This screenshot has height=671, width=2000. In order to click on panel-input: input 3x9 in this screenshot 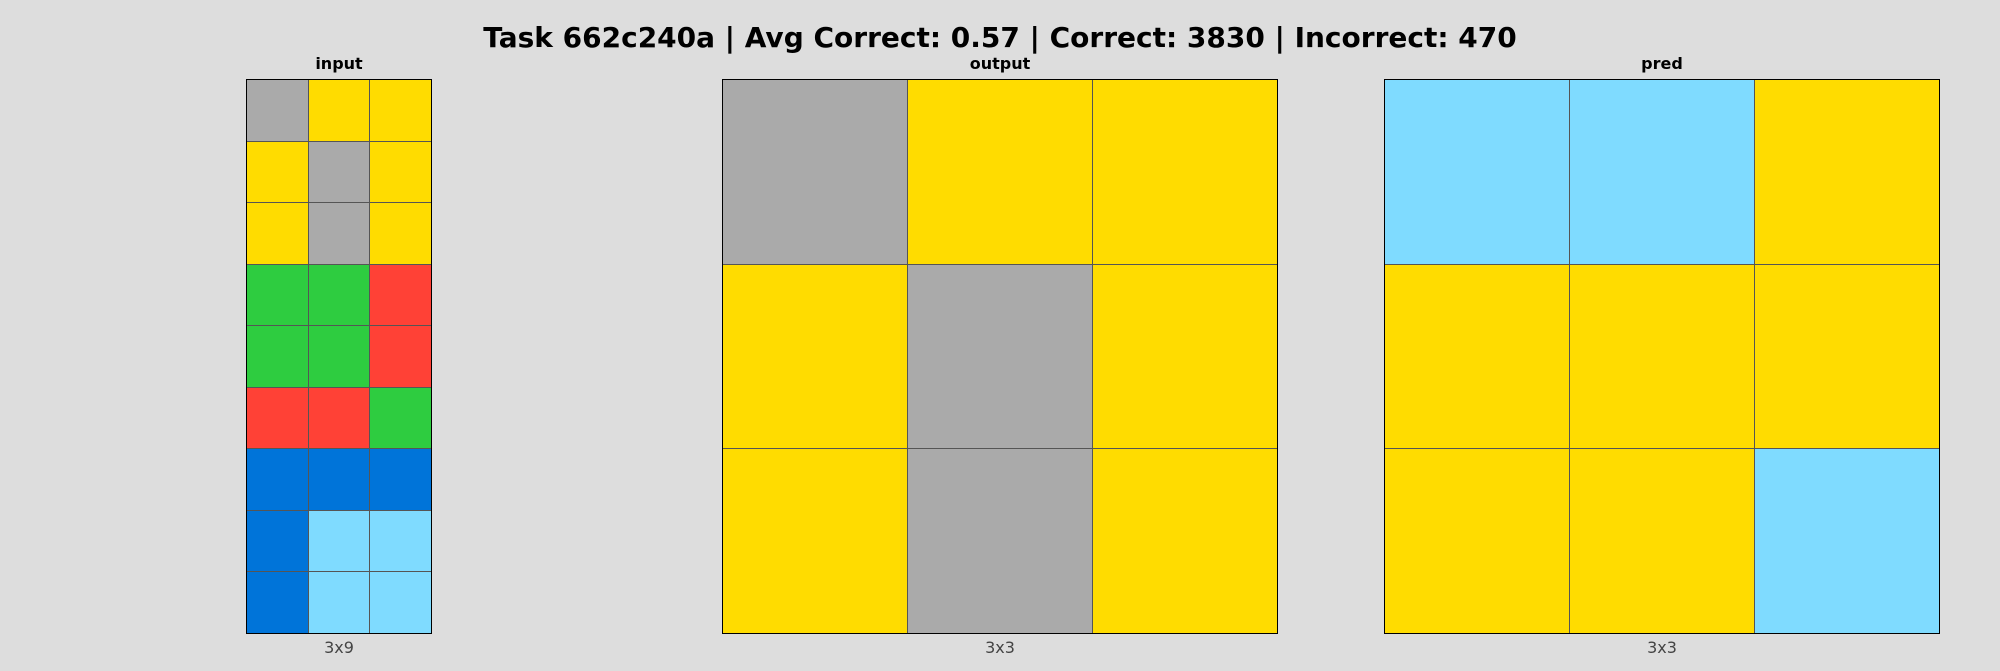, I will do `click(339, 359)`.